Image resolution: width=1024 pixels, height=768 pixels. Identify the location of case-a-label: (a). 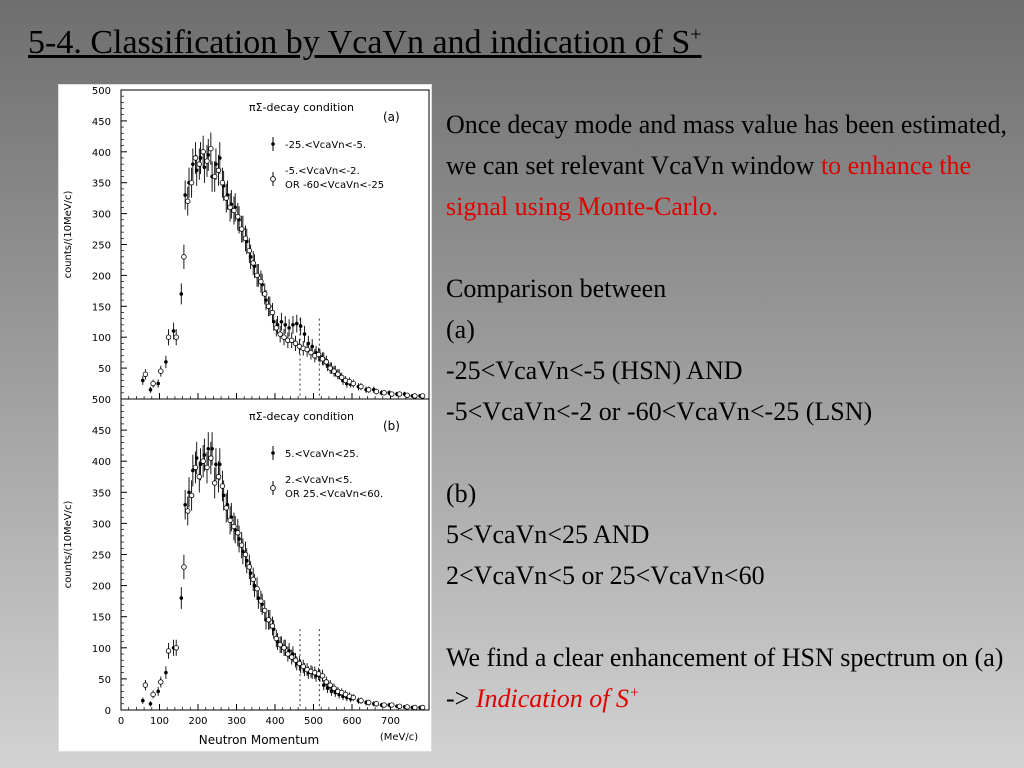
(460, 329).